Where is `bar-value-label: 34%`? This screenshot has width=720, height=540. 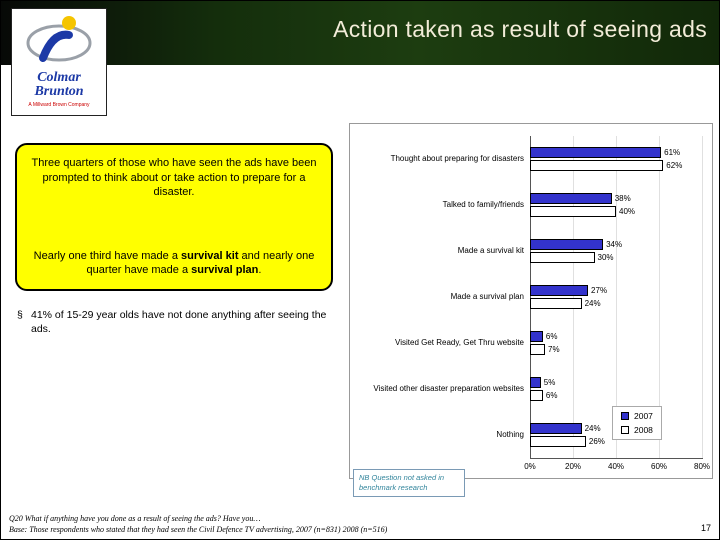
bar-value-label: 34% is located at coordinates (614, 244).